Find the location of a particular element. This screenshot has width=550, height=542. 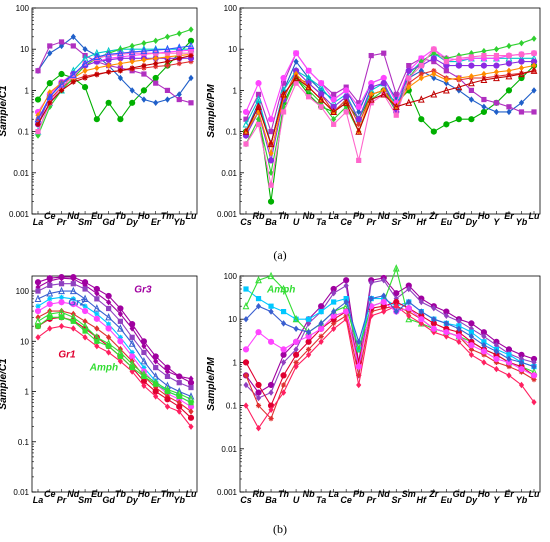

x-category-label: Yb is located at coordinates (179, 500).